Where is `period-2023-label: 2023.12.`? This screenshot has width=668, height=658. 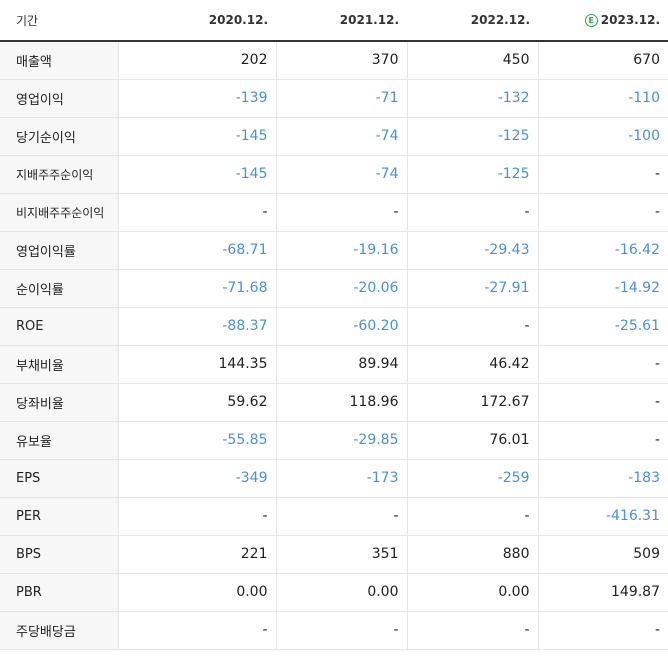 period-2023-label: 2023.12. is located at coordinates (630, 20).